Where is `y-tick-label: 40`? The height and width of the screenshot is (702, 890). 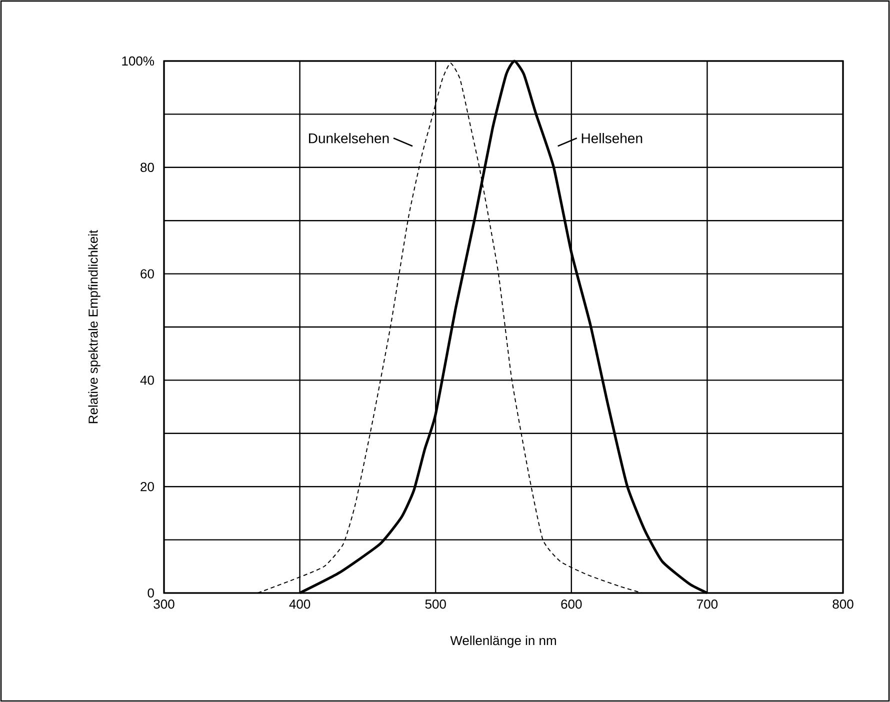 y-tick-label: 40 is located at coordinates (147, 380).